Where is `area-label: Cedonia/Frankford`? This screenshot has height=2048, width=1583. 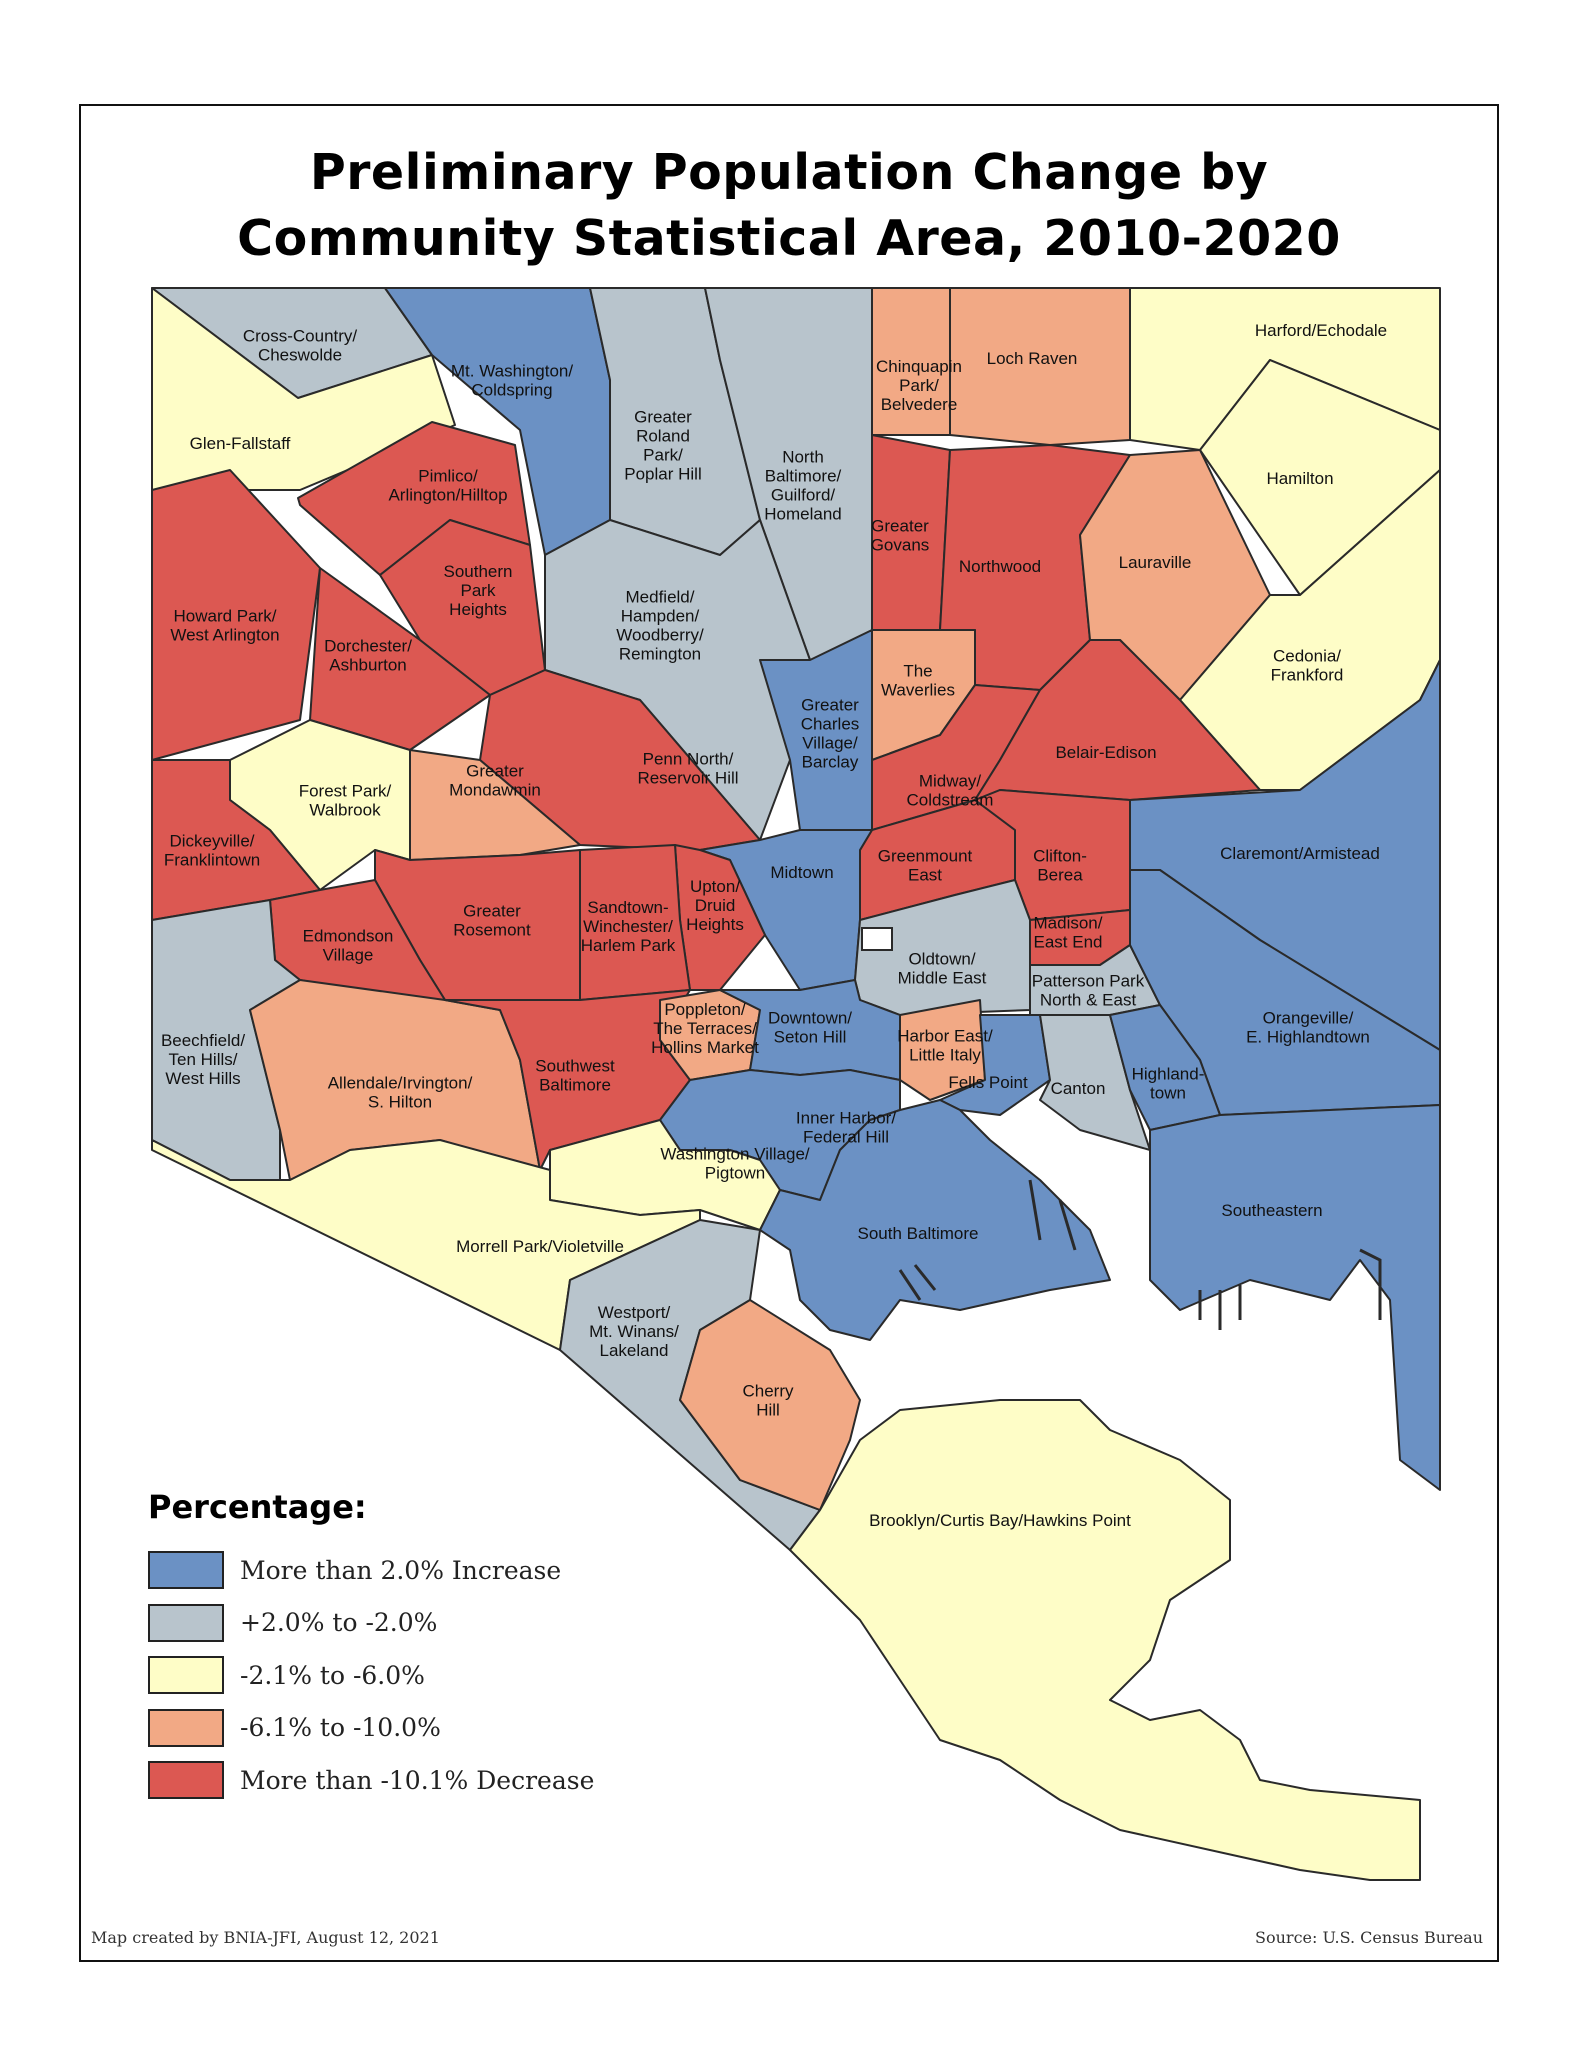 area-label: Cedonia/Frankford is located at coordinates (1307, 666).